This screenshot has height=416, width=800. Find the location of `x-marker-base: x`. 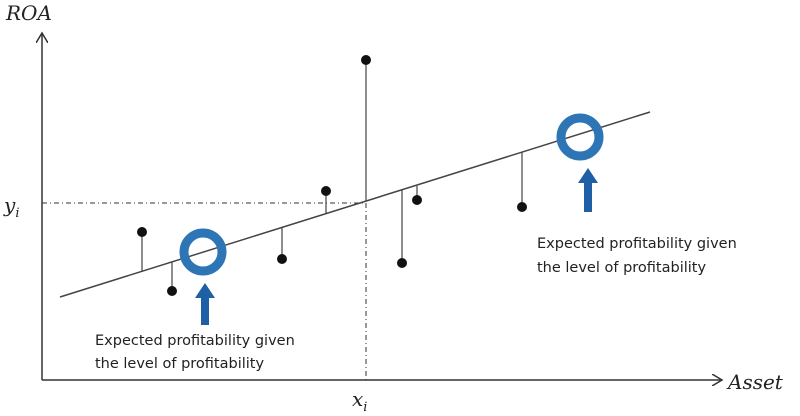

x-marker-base: x is located at coordinates (357, 399).